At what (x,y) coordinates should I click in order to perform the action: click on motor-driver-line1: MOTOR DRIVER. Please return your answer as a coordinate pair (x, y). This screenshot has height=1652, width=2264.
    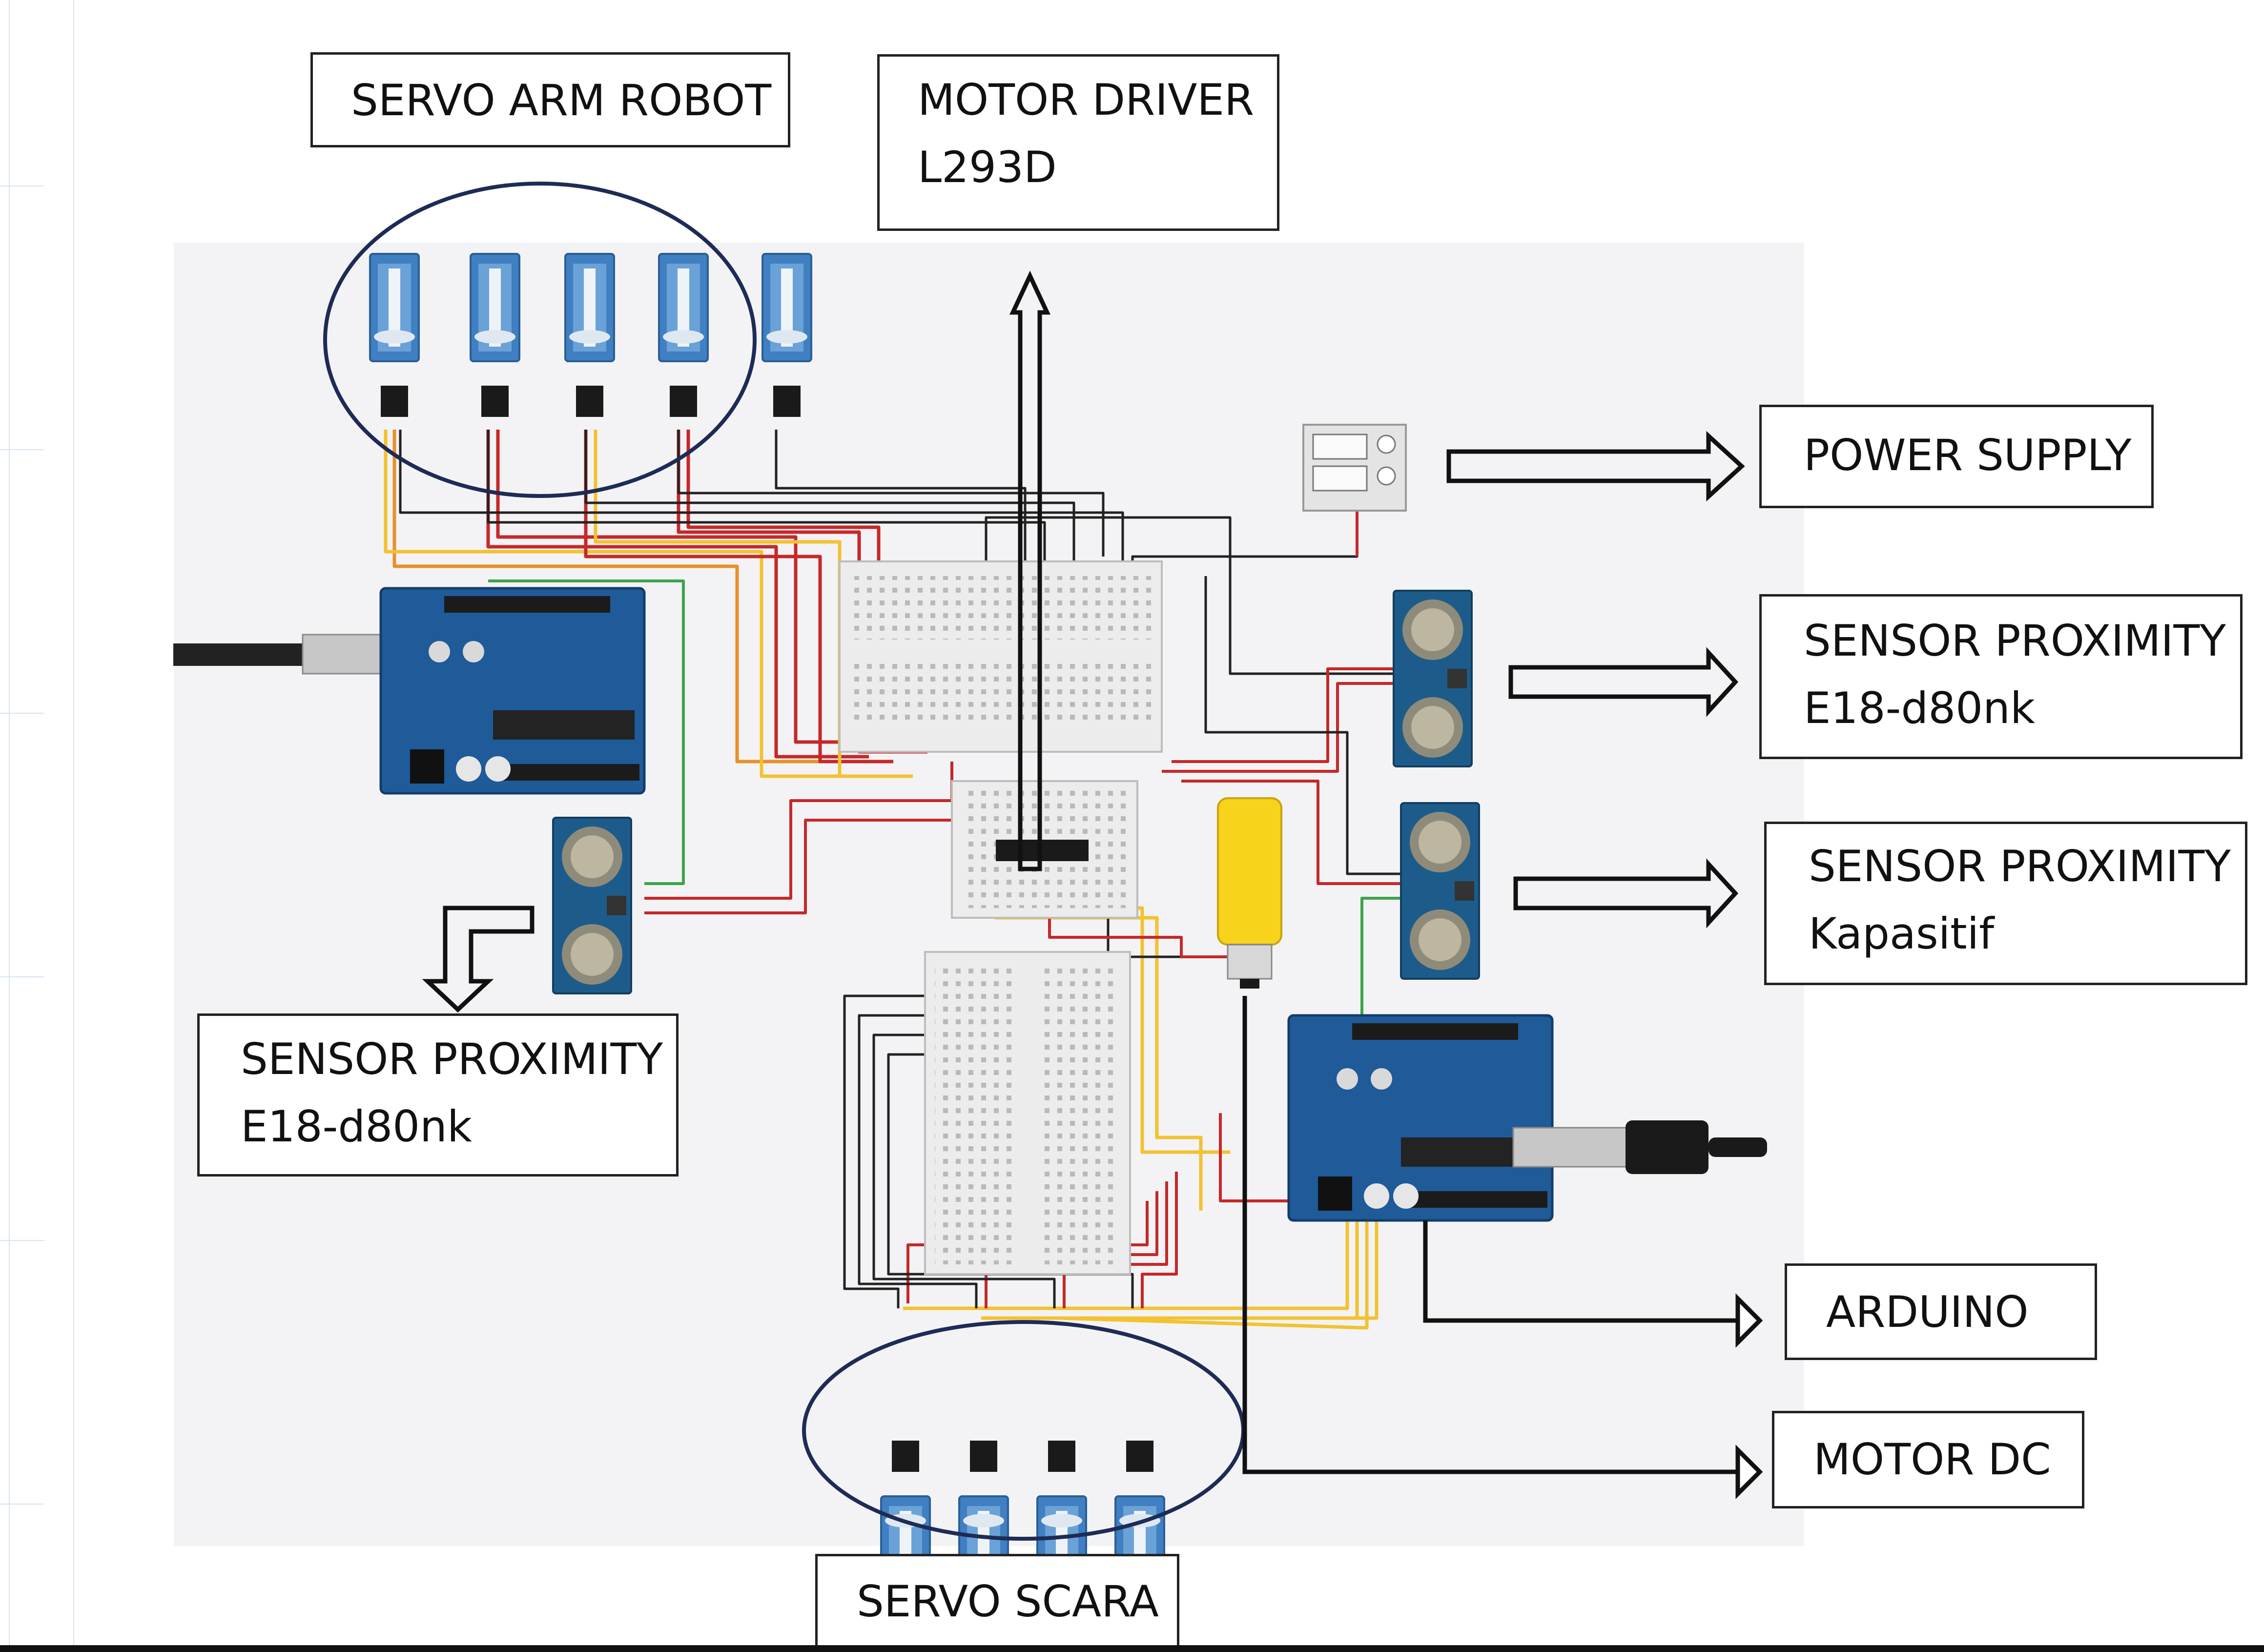
    Looking at the image, I should click on (1086, 100).